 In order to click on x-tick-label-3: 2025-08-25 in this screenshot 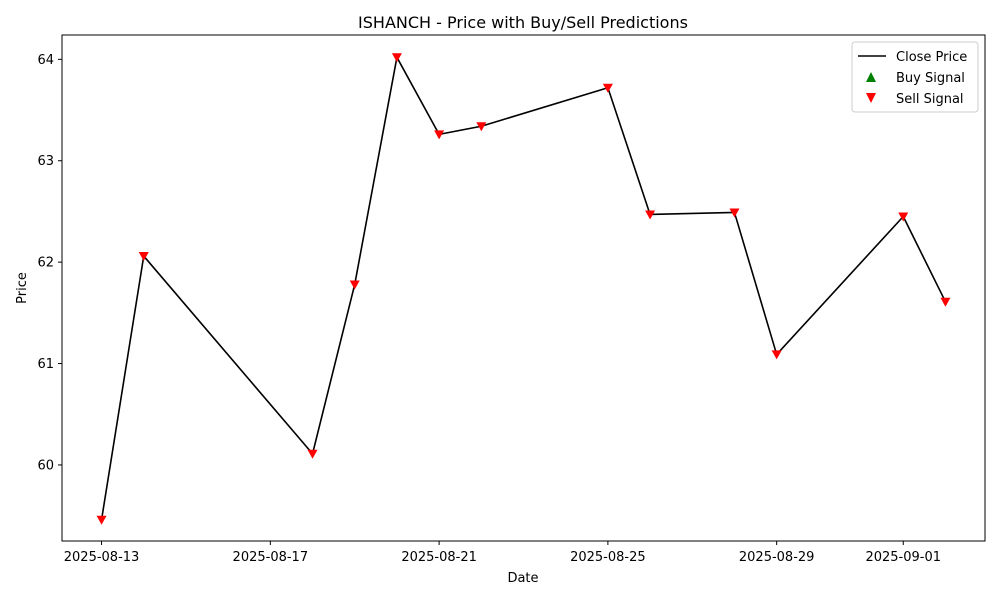, I will do `click(608, 557)`.